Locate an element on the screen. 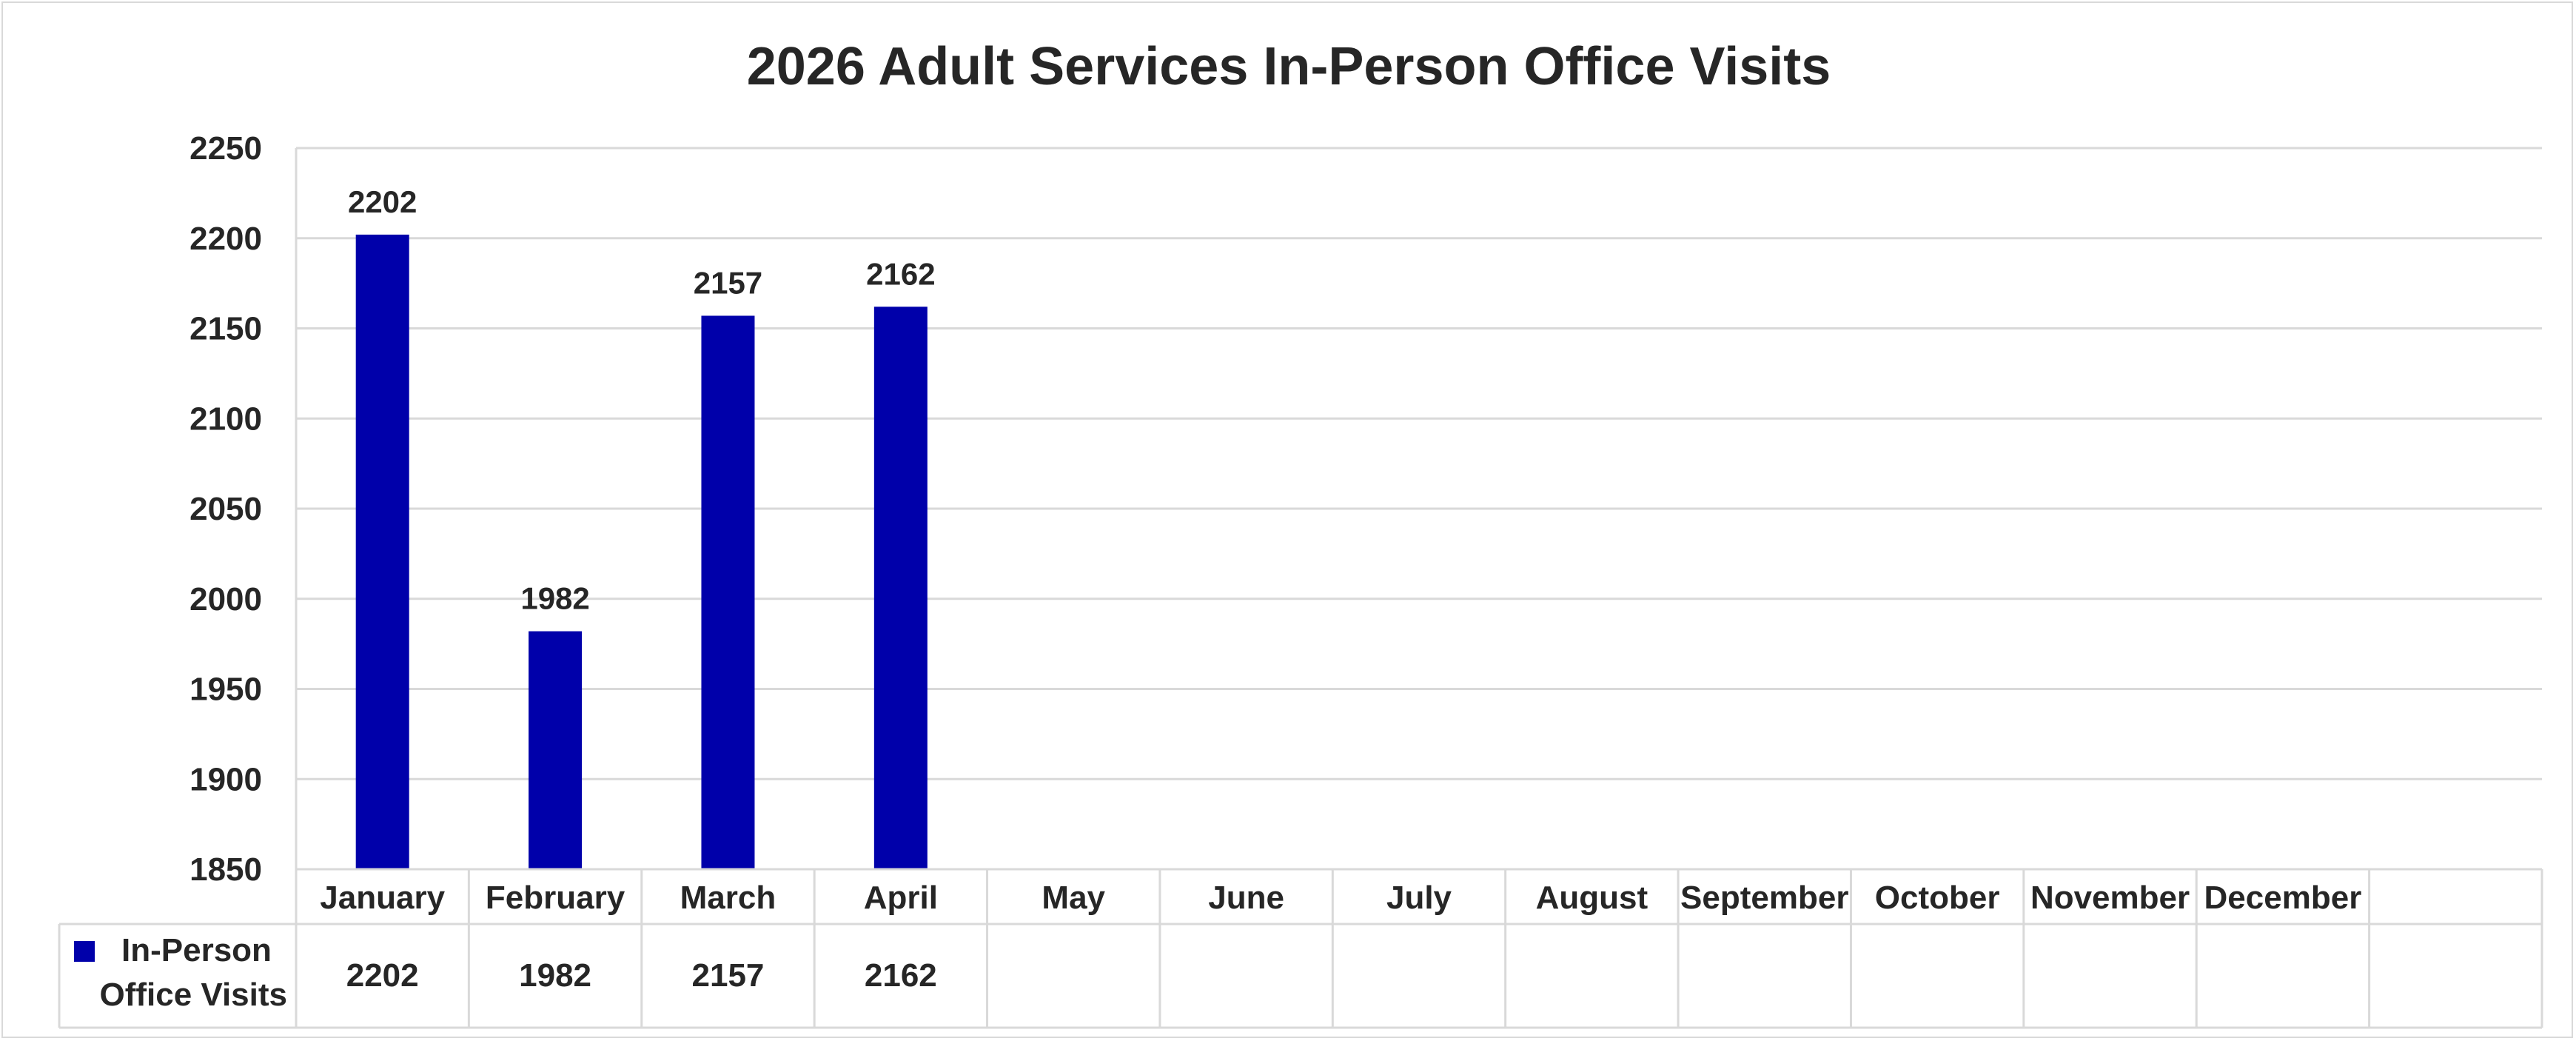  y-tick-label: 2100 is located at coordinates (225, 419).